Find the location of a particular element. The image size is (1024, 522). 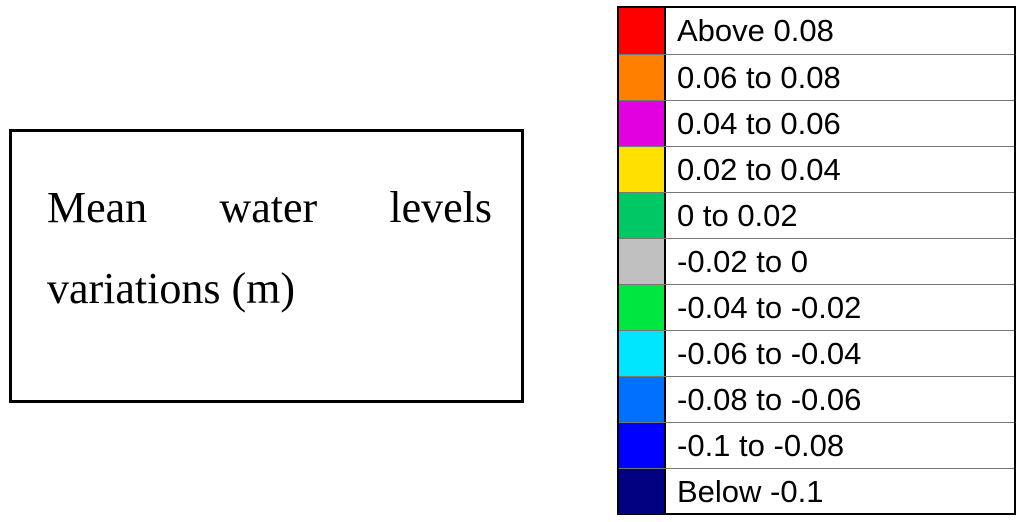

legend-label: 0.02 to 0.04 is located at coordinates (759, 169).